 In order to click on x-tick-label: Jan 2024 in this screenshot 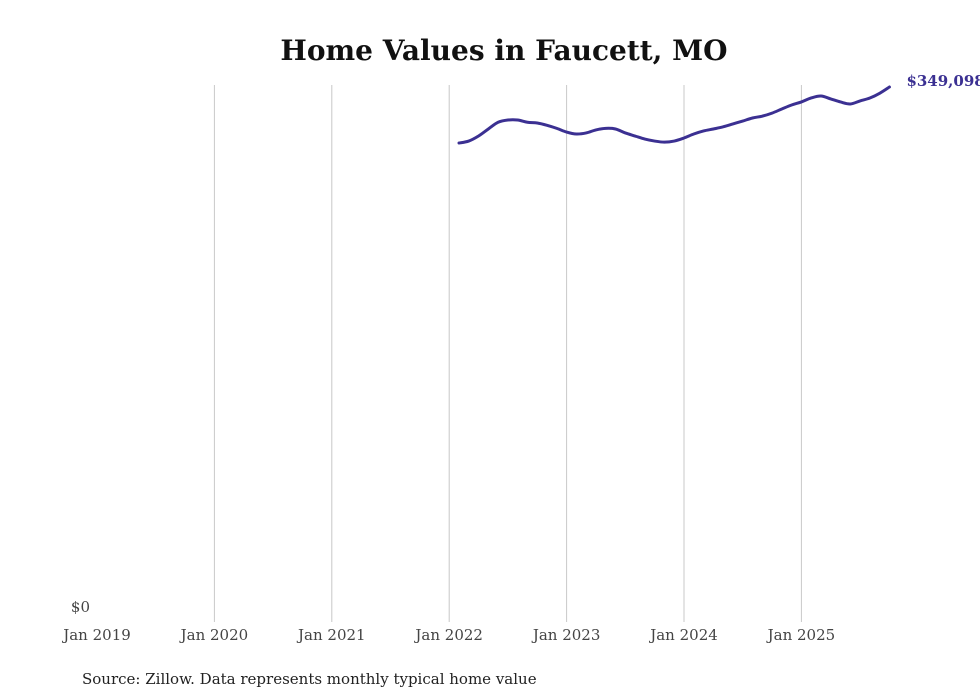, I will do `click(683, 635)`.